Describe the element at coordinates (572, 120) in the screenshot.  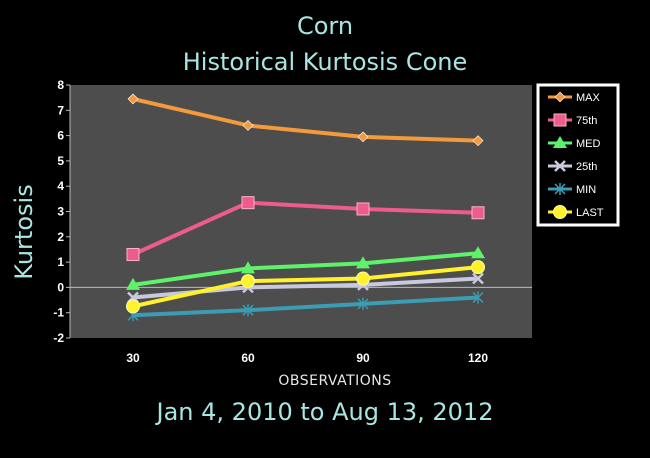
I see `legend-item-75th: 75th` at that location.